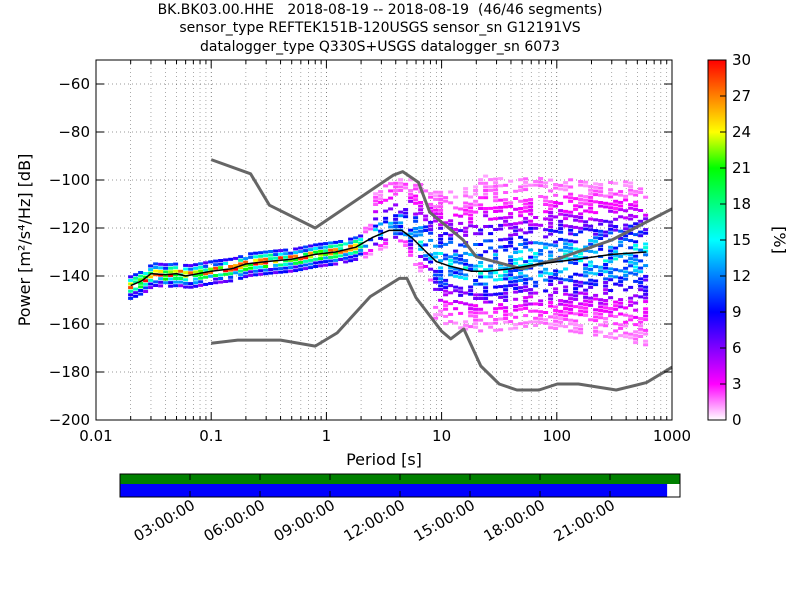 This screenshot has height=600, width=800. Describe the element at coordinates (69, 180) in the screenshot. I see `y-tick-label: −100` at that location.